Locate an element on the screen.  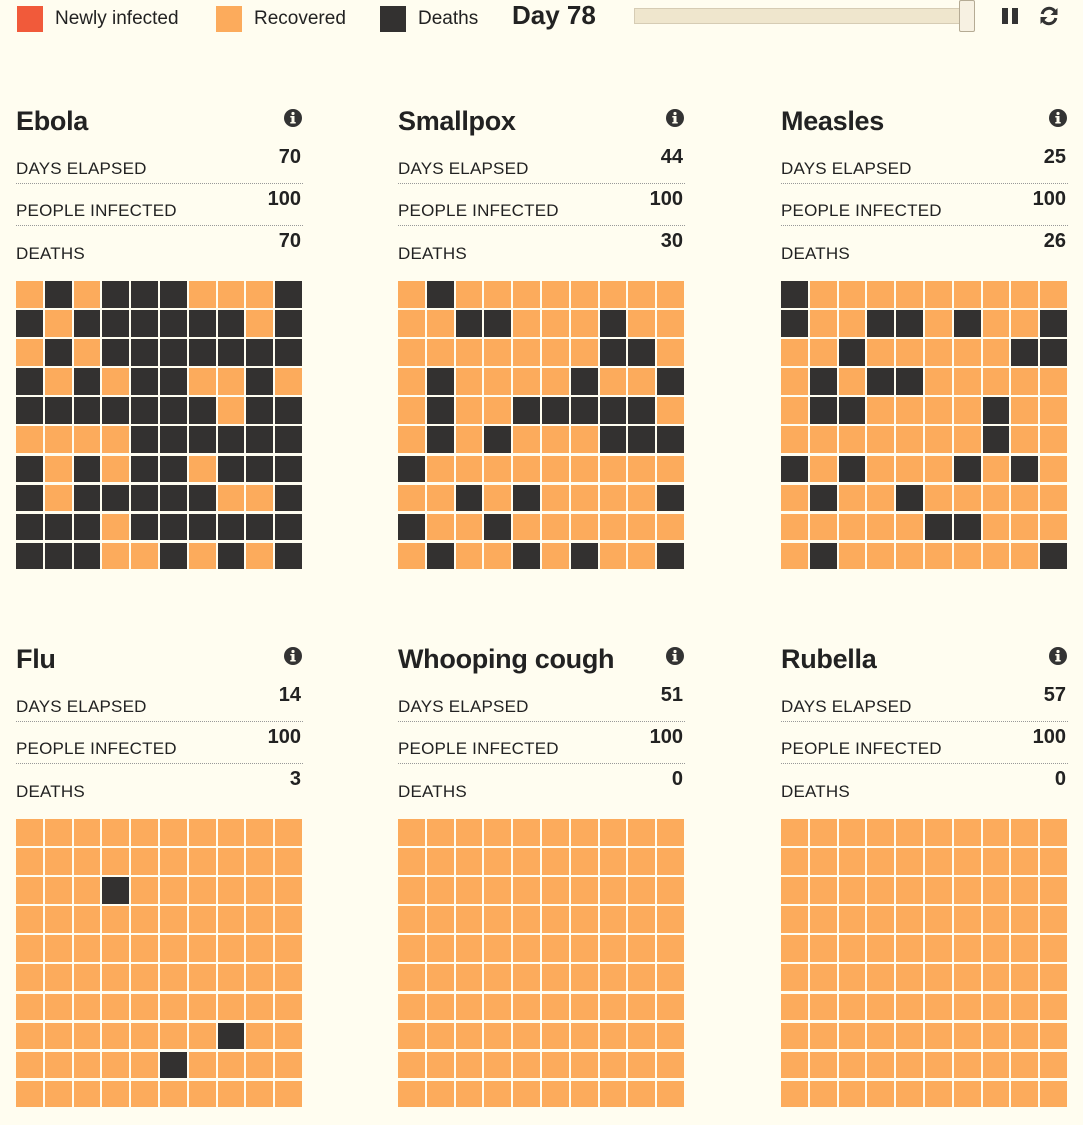
slider-handle is located at coordinates (967, 16).